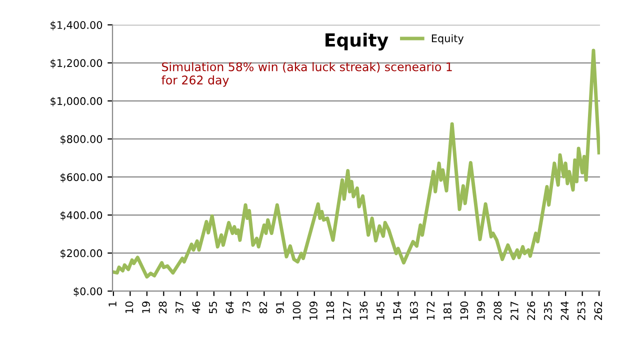 This screenshot has height=355, width=625. Describe the element at coordinates (129, 307) in the screenshot. I see `x-tick-label: 10` at that location.